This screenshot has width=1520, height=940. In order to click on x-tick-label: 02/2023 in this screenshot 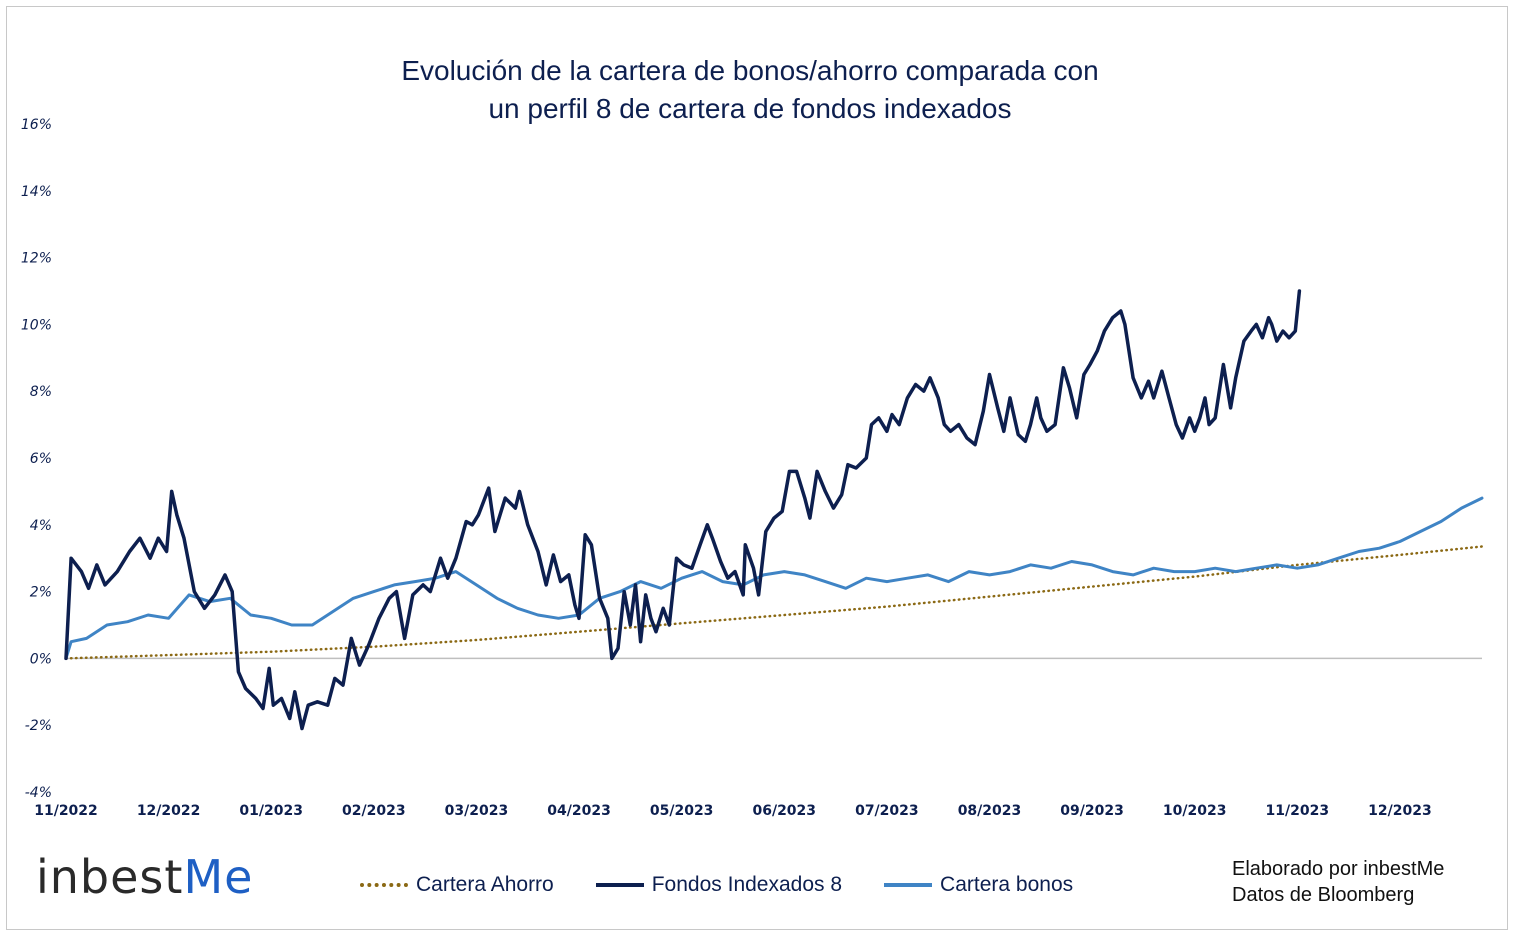, I will do `click(374, 811)`.